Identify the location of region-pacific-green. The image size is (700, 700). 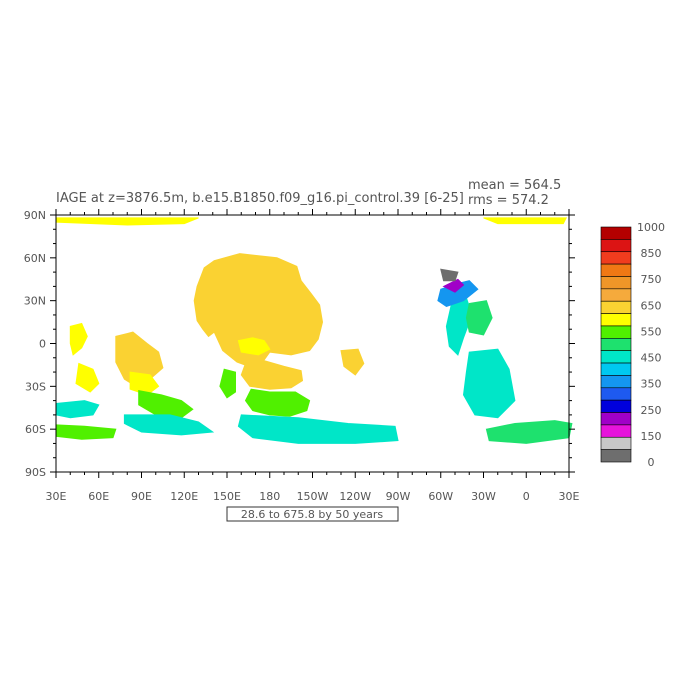
(277, 402).